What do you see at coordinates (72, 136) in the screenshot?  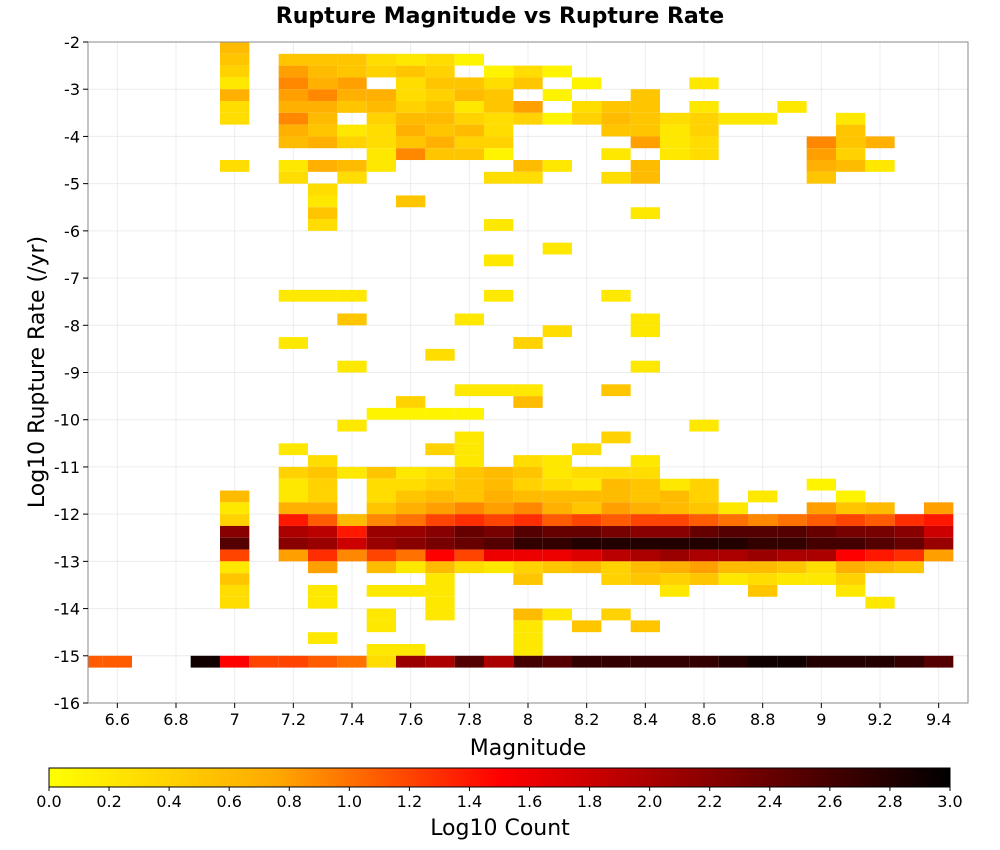 I see `y-tick-label: -4` at bounding box center [72, 136].